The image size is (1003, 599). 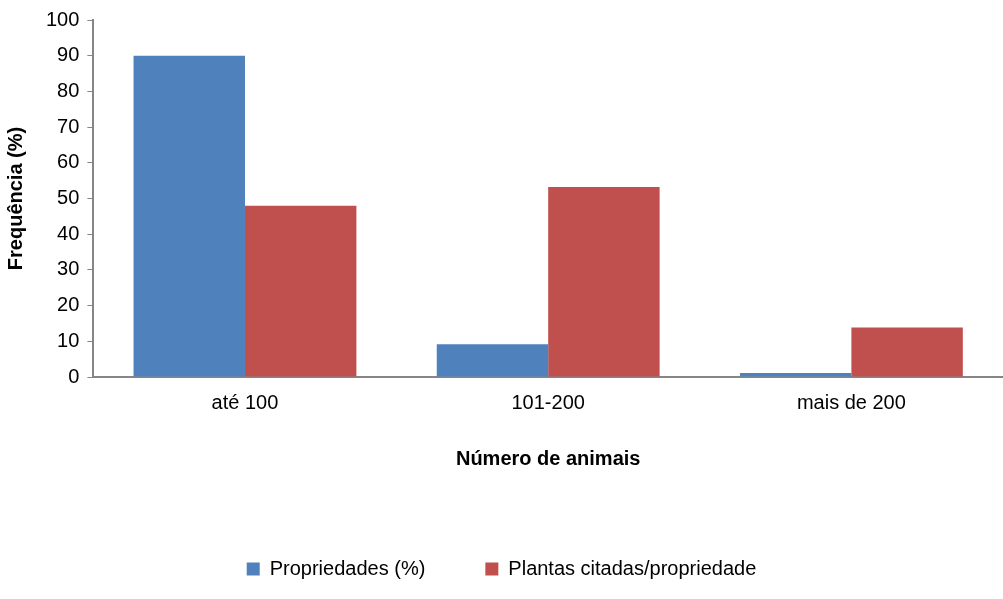 What do you see at coordinates (68, 197) in the screenshot?
I see `y-tick-label: 50` at bounding box center [68, 197].